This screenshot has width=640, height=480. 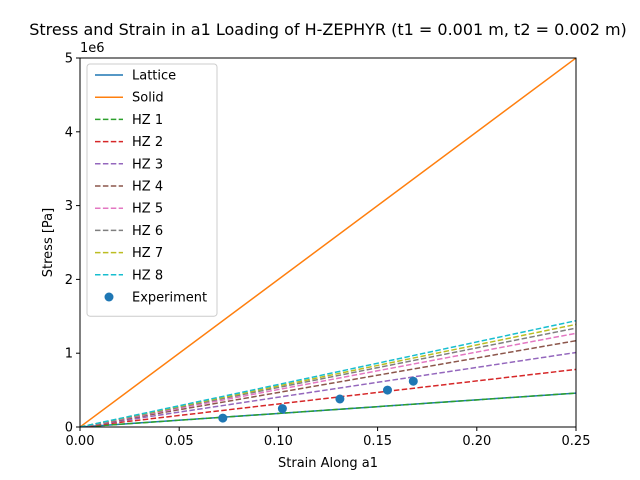 What do you see at coordinates (169, 298) in the screenshot?
I see `legend-label-experiment: Experiment` at bounding box center [169, 298].